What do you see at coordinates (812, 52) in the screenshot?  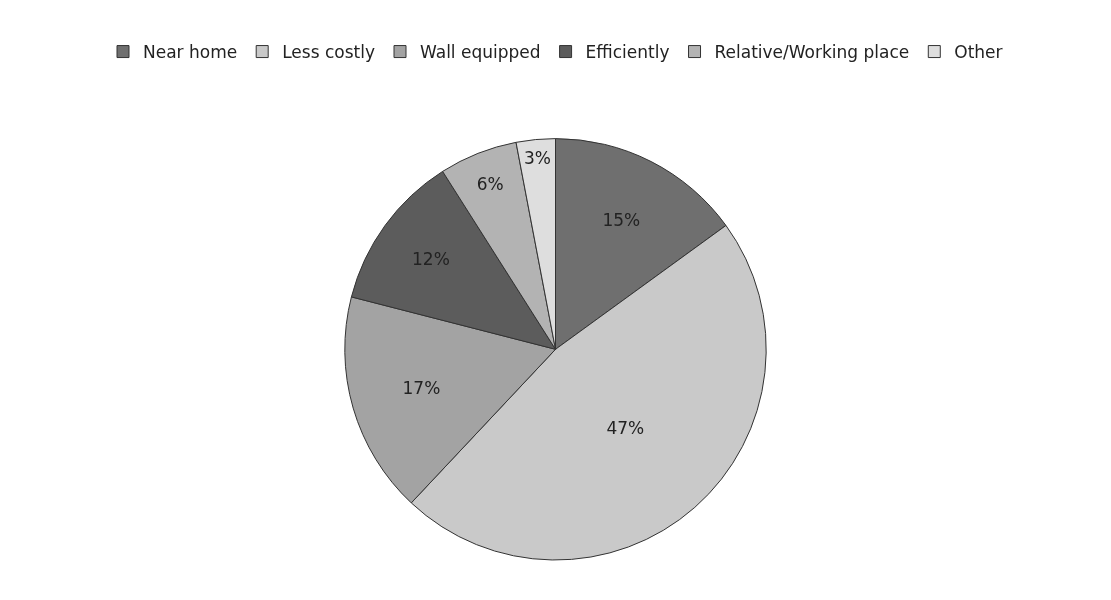 I see `legend-label: Relative/Working place` at bounding box center [812, 52].